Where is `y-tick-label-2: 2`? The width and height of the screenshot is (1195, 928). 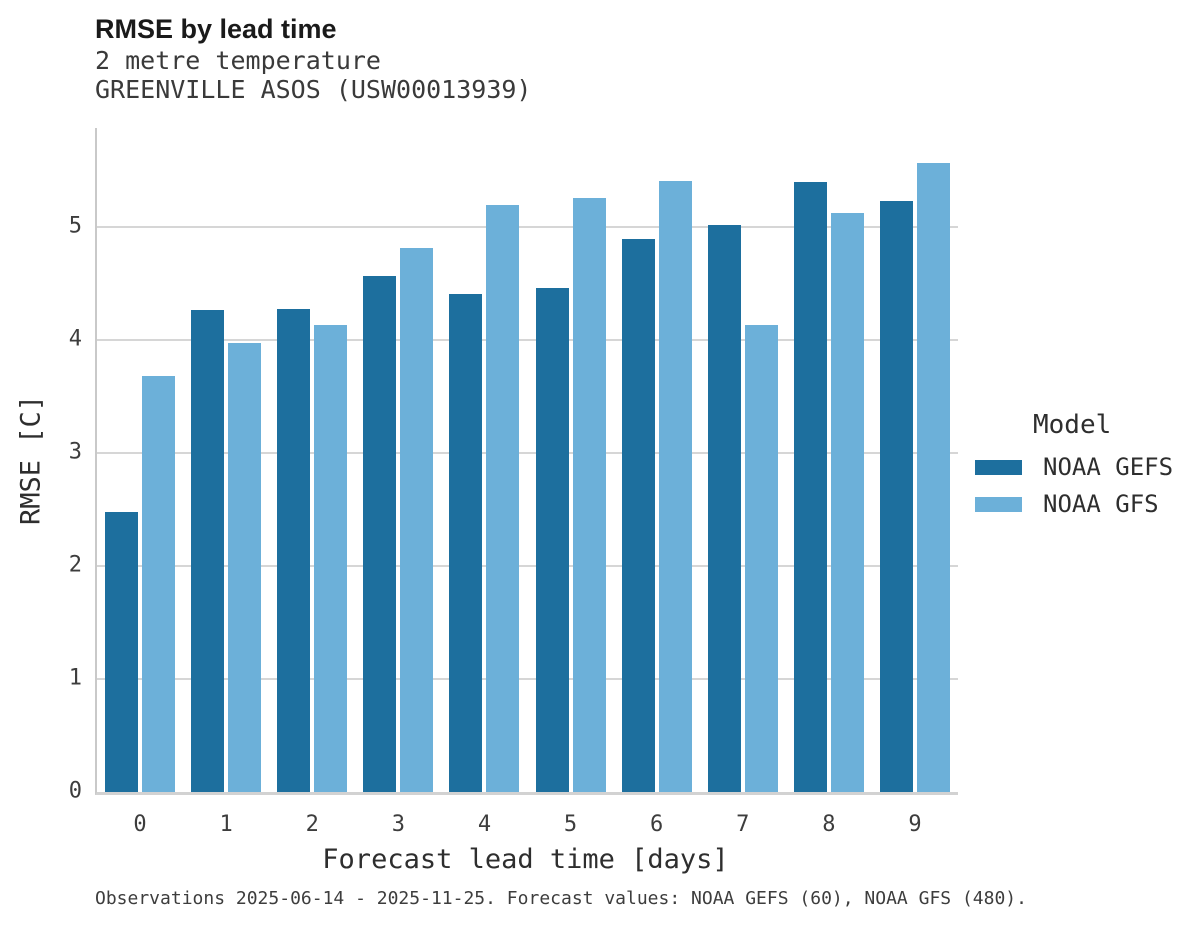 y-tick-label-2: 2 is located at coordinates (75, 565).